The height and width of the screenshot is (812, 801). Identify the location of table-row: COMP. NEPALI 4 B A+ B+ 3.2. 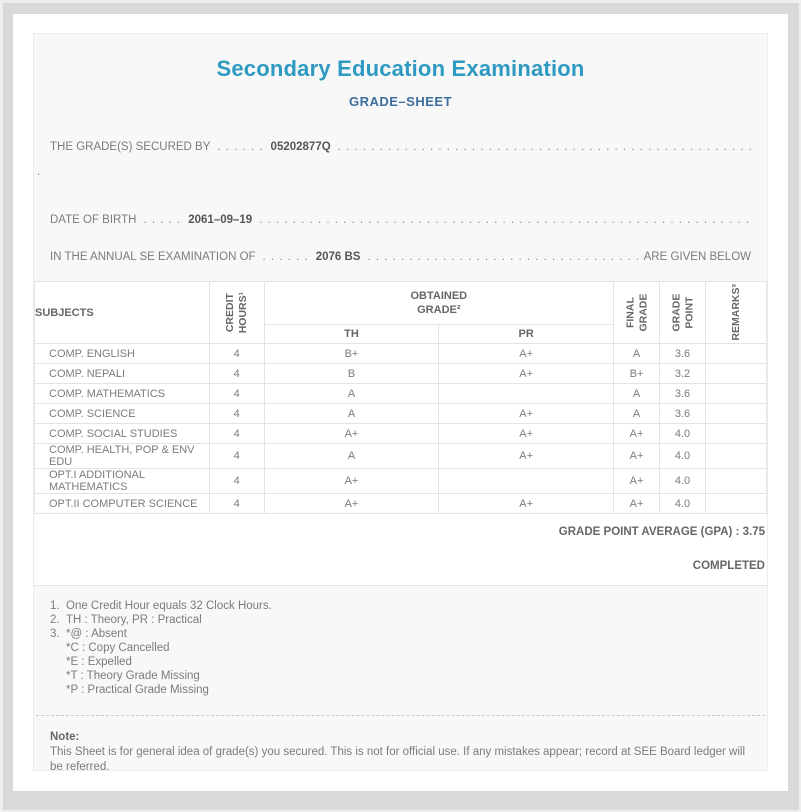
(400, 373).